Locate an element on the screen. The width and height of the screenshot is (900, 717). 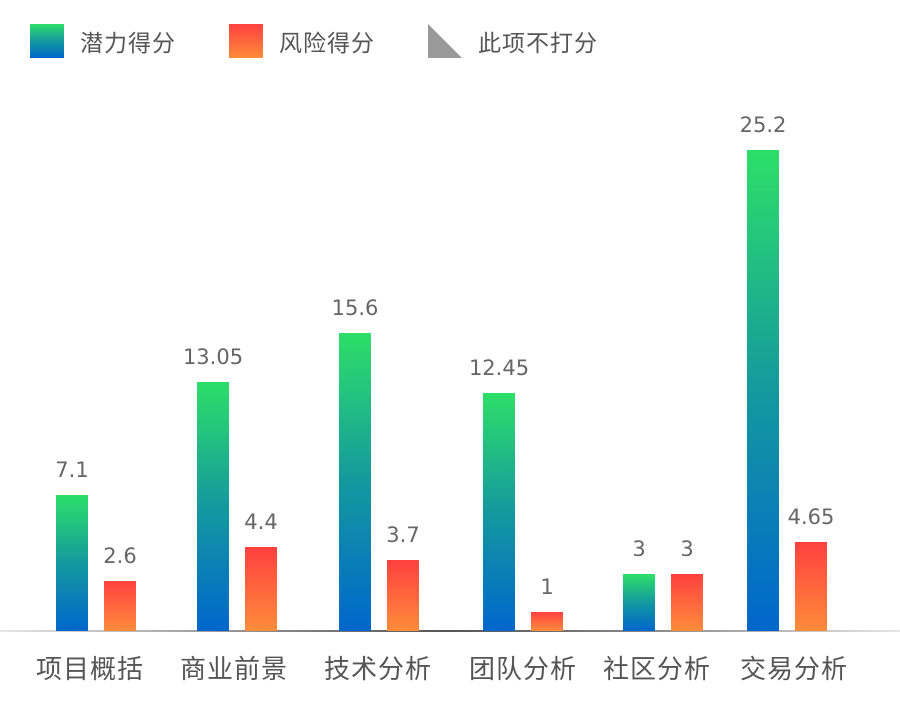
legend-item-risk: 风险得分 is located at coordinates (302, 41).